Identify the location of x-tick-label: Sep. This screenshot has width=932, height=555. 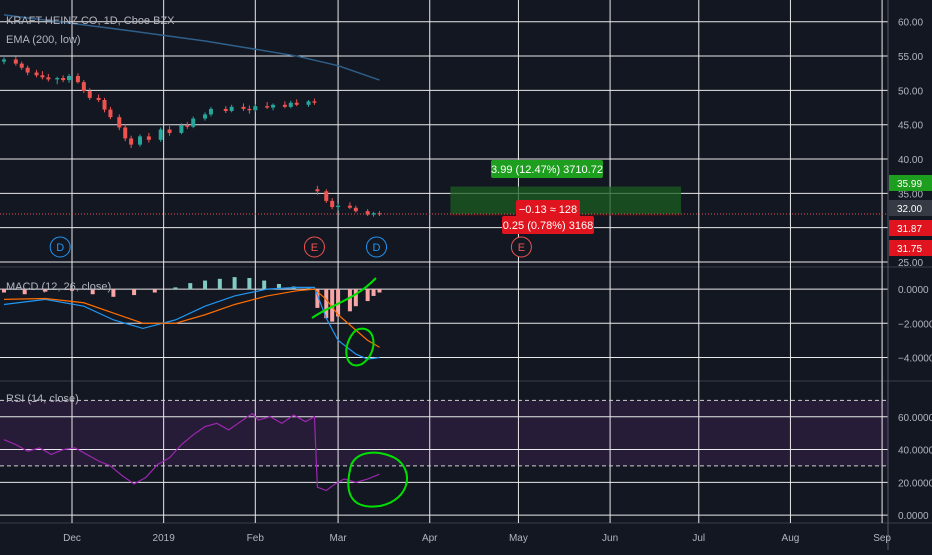
(882, 538).